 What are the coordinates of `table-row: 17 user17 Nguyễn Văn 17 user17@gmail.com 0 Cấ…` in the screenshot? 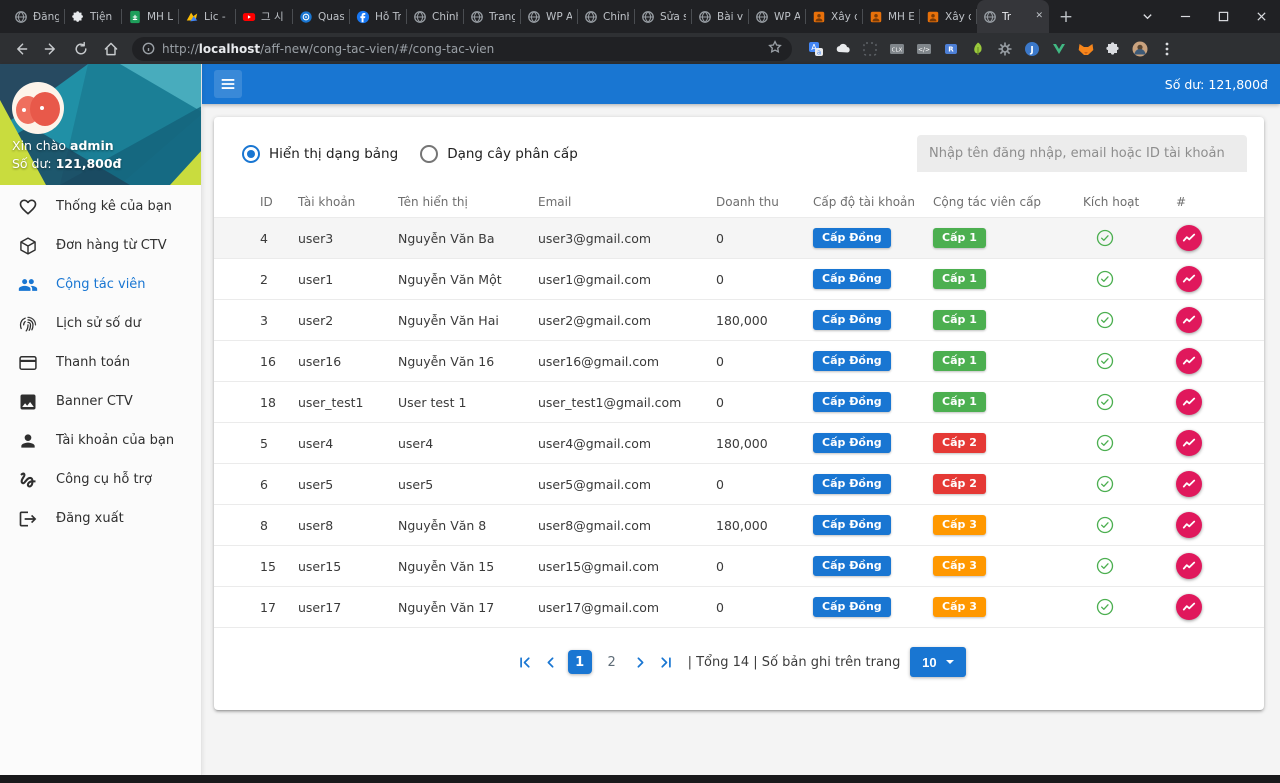 It's located at (739, 606).